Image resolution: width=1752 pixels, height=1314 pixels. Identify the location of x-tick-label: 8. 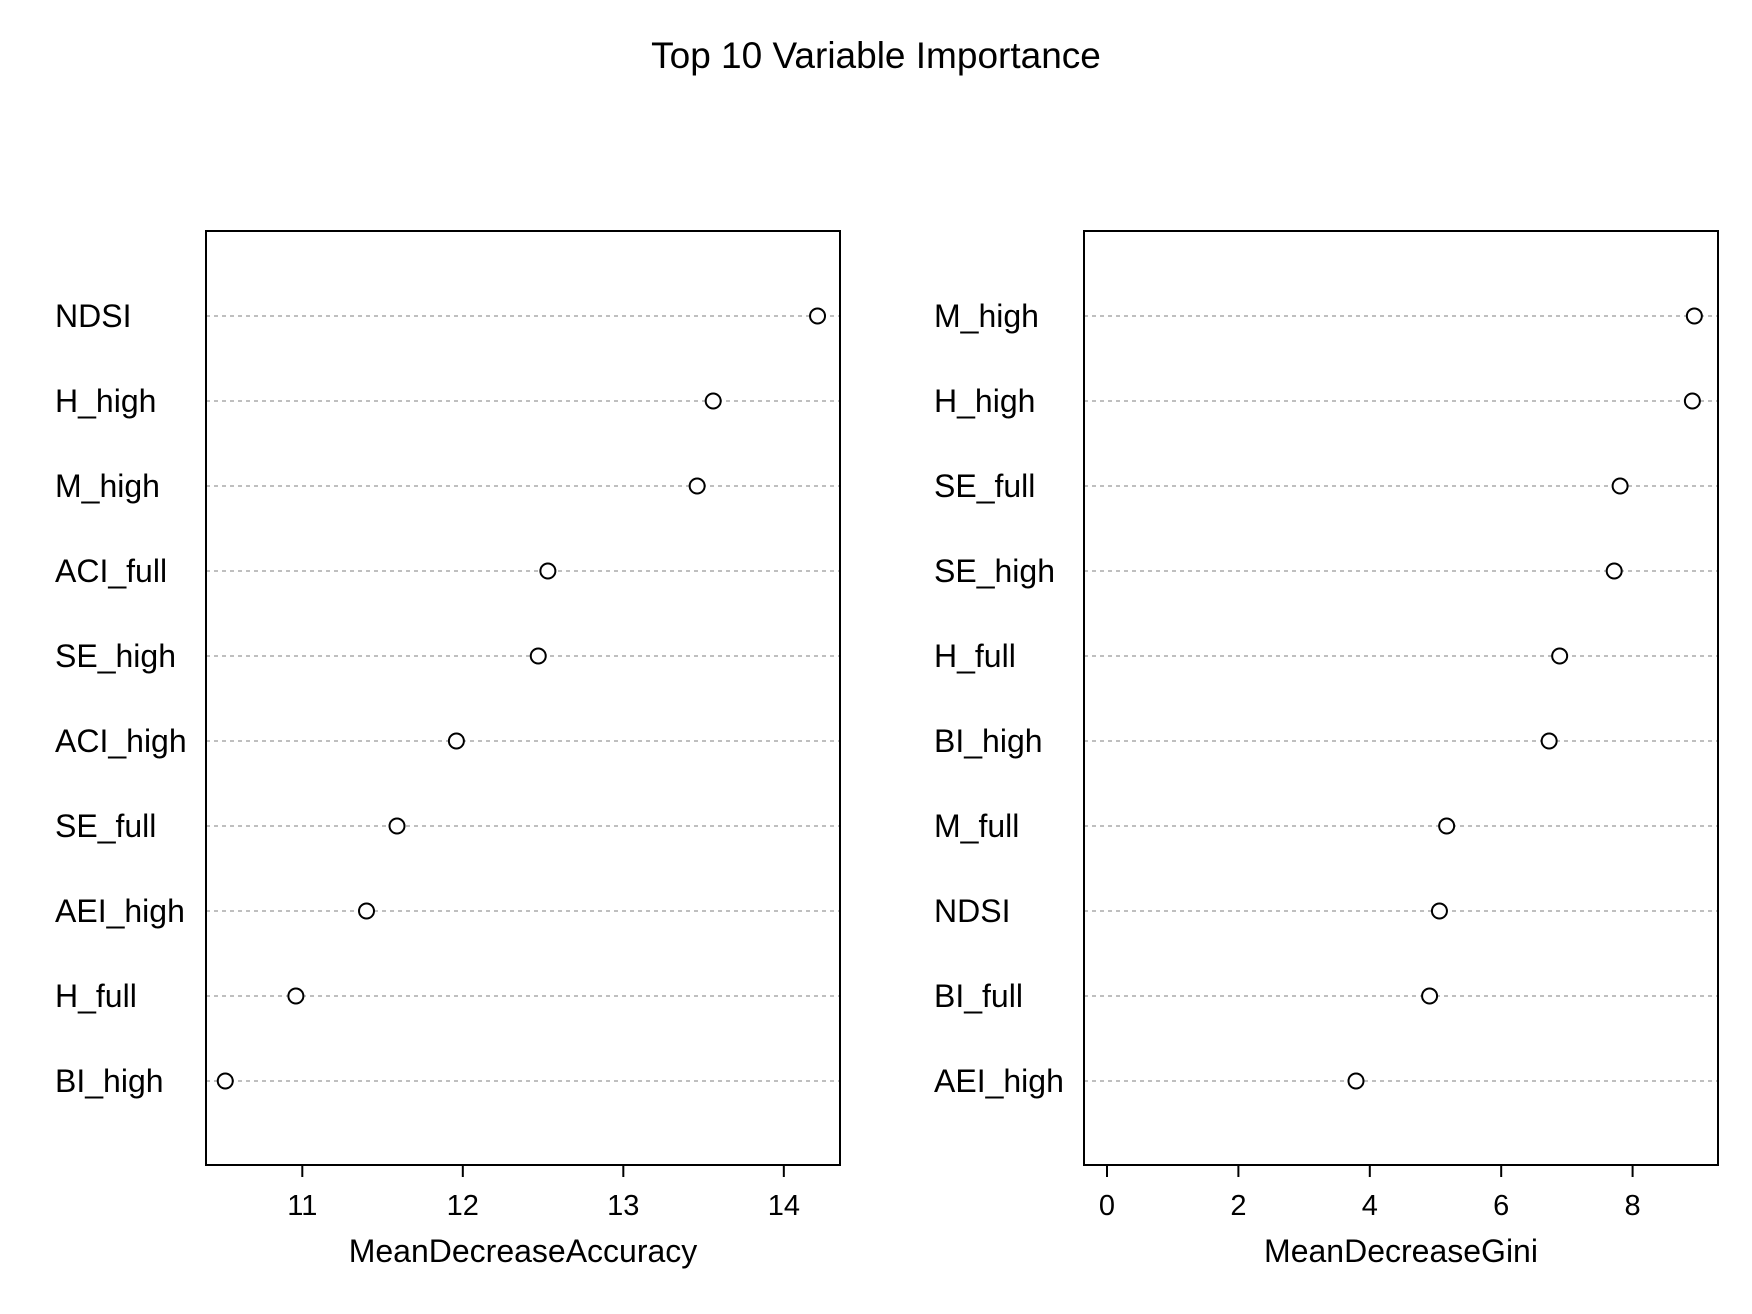
(1633, 1206).